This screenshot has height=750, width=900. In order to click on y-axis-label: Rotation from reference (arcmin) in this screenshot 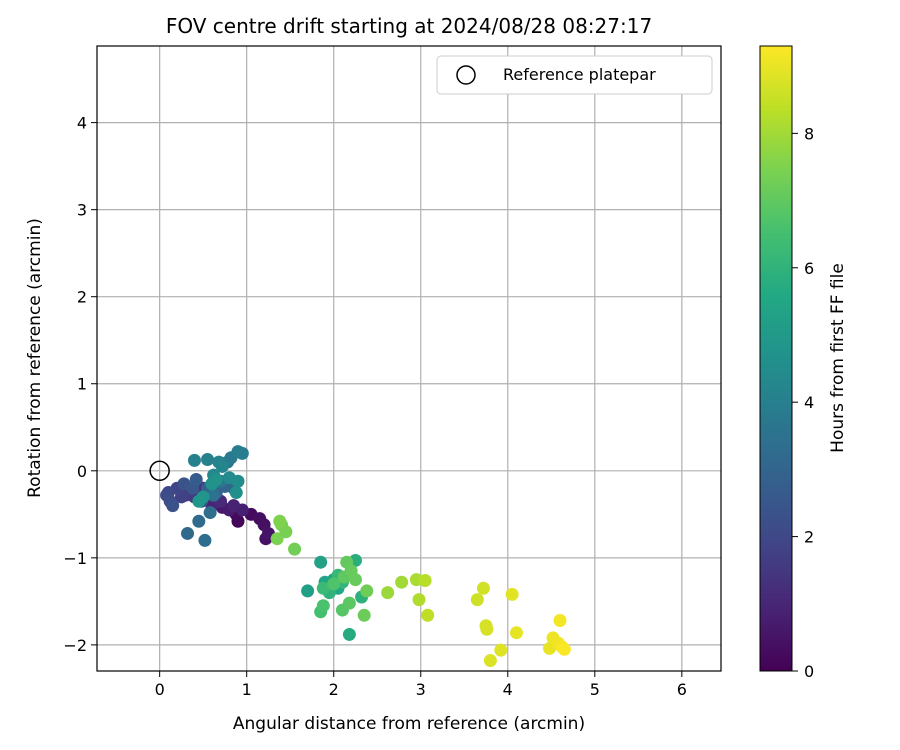, I will do `click(35, 358)`.